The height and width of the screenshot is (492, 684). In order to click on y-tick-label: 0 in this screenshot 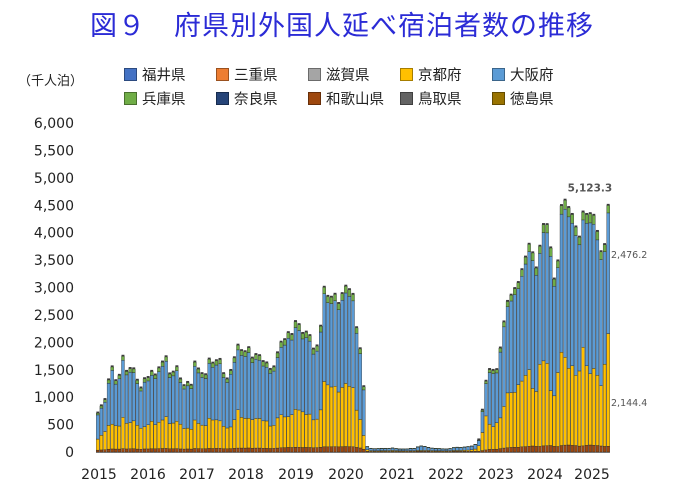, I will do `click(69, 453)`.